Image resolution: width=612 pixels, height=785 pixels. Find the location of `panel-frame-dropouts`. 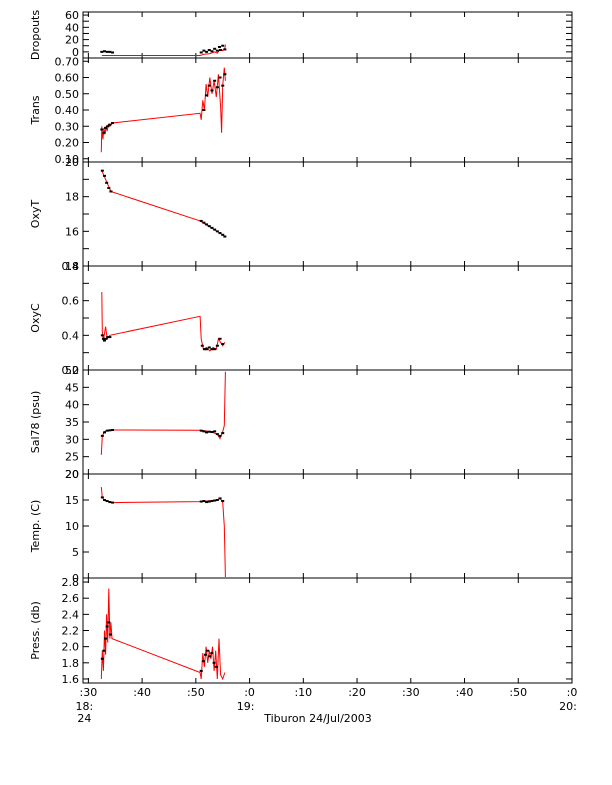

panel-frame-dropouts is located at coordinates (327, 35).